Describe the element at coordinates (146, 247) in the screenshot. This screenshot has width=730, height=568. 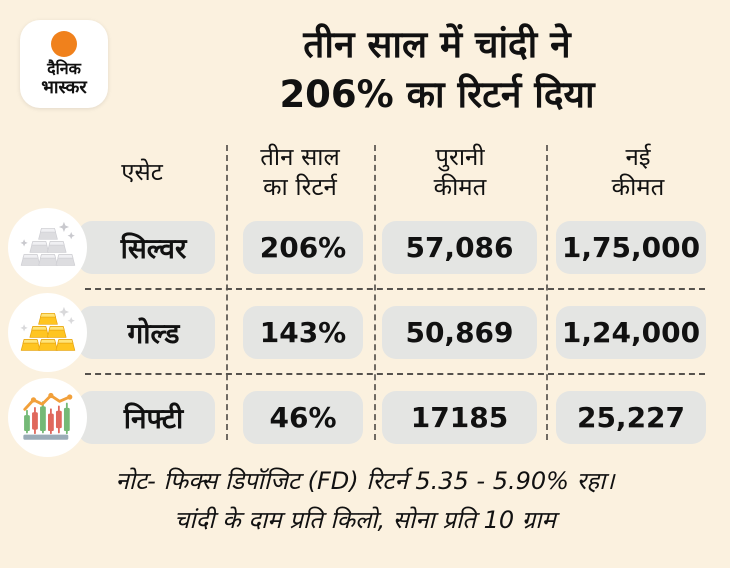
I see `asset-label: सिल्वर` at that location.